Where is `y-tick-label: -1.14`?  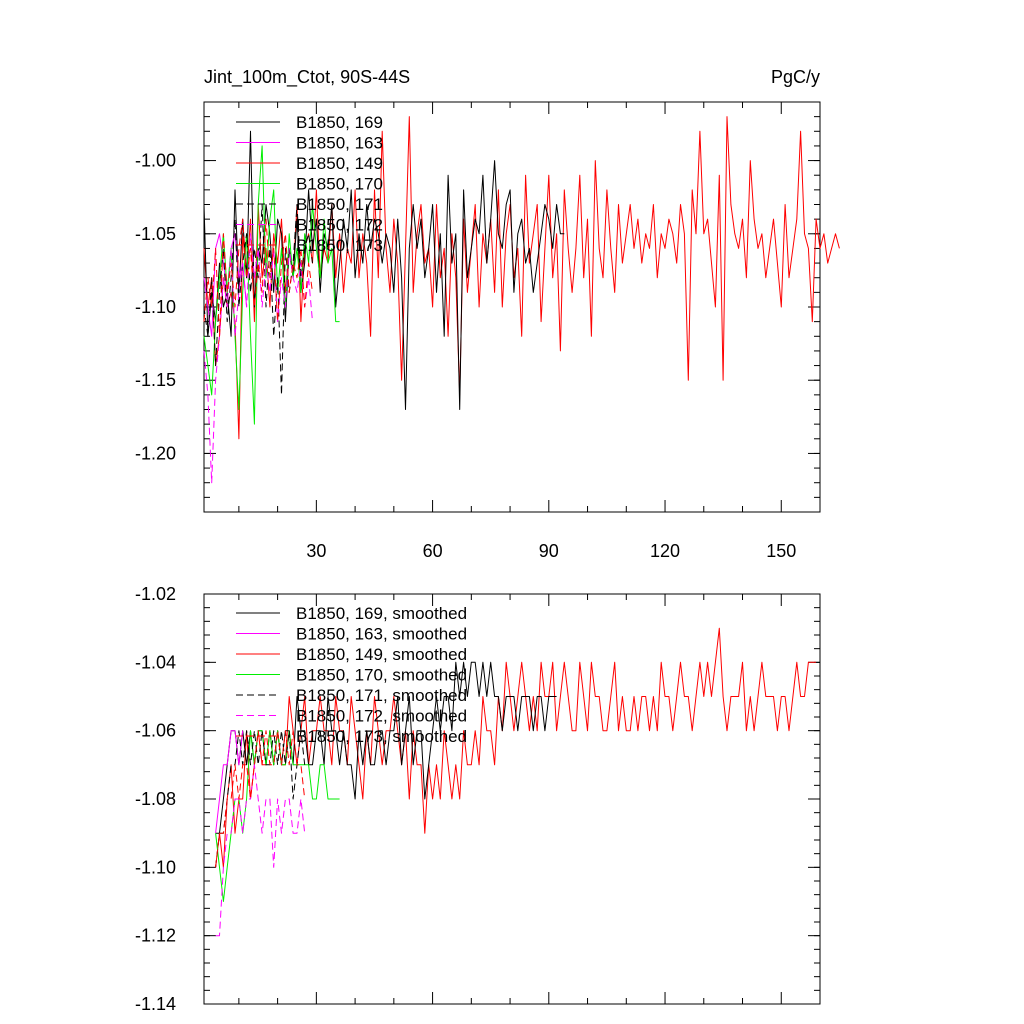 y-tick-label: -1.14 is located at coordinates (155, 1004).